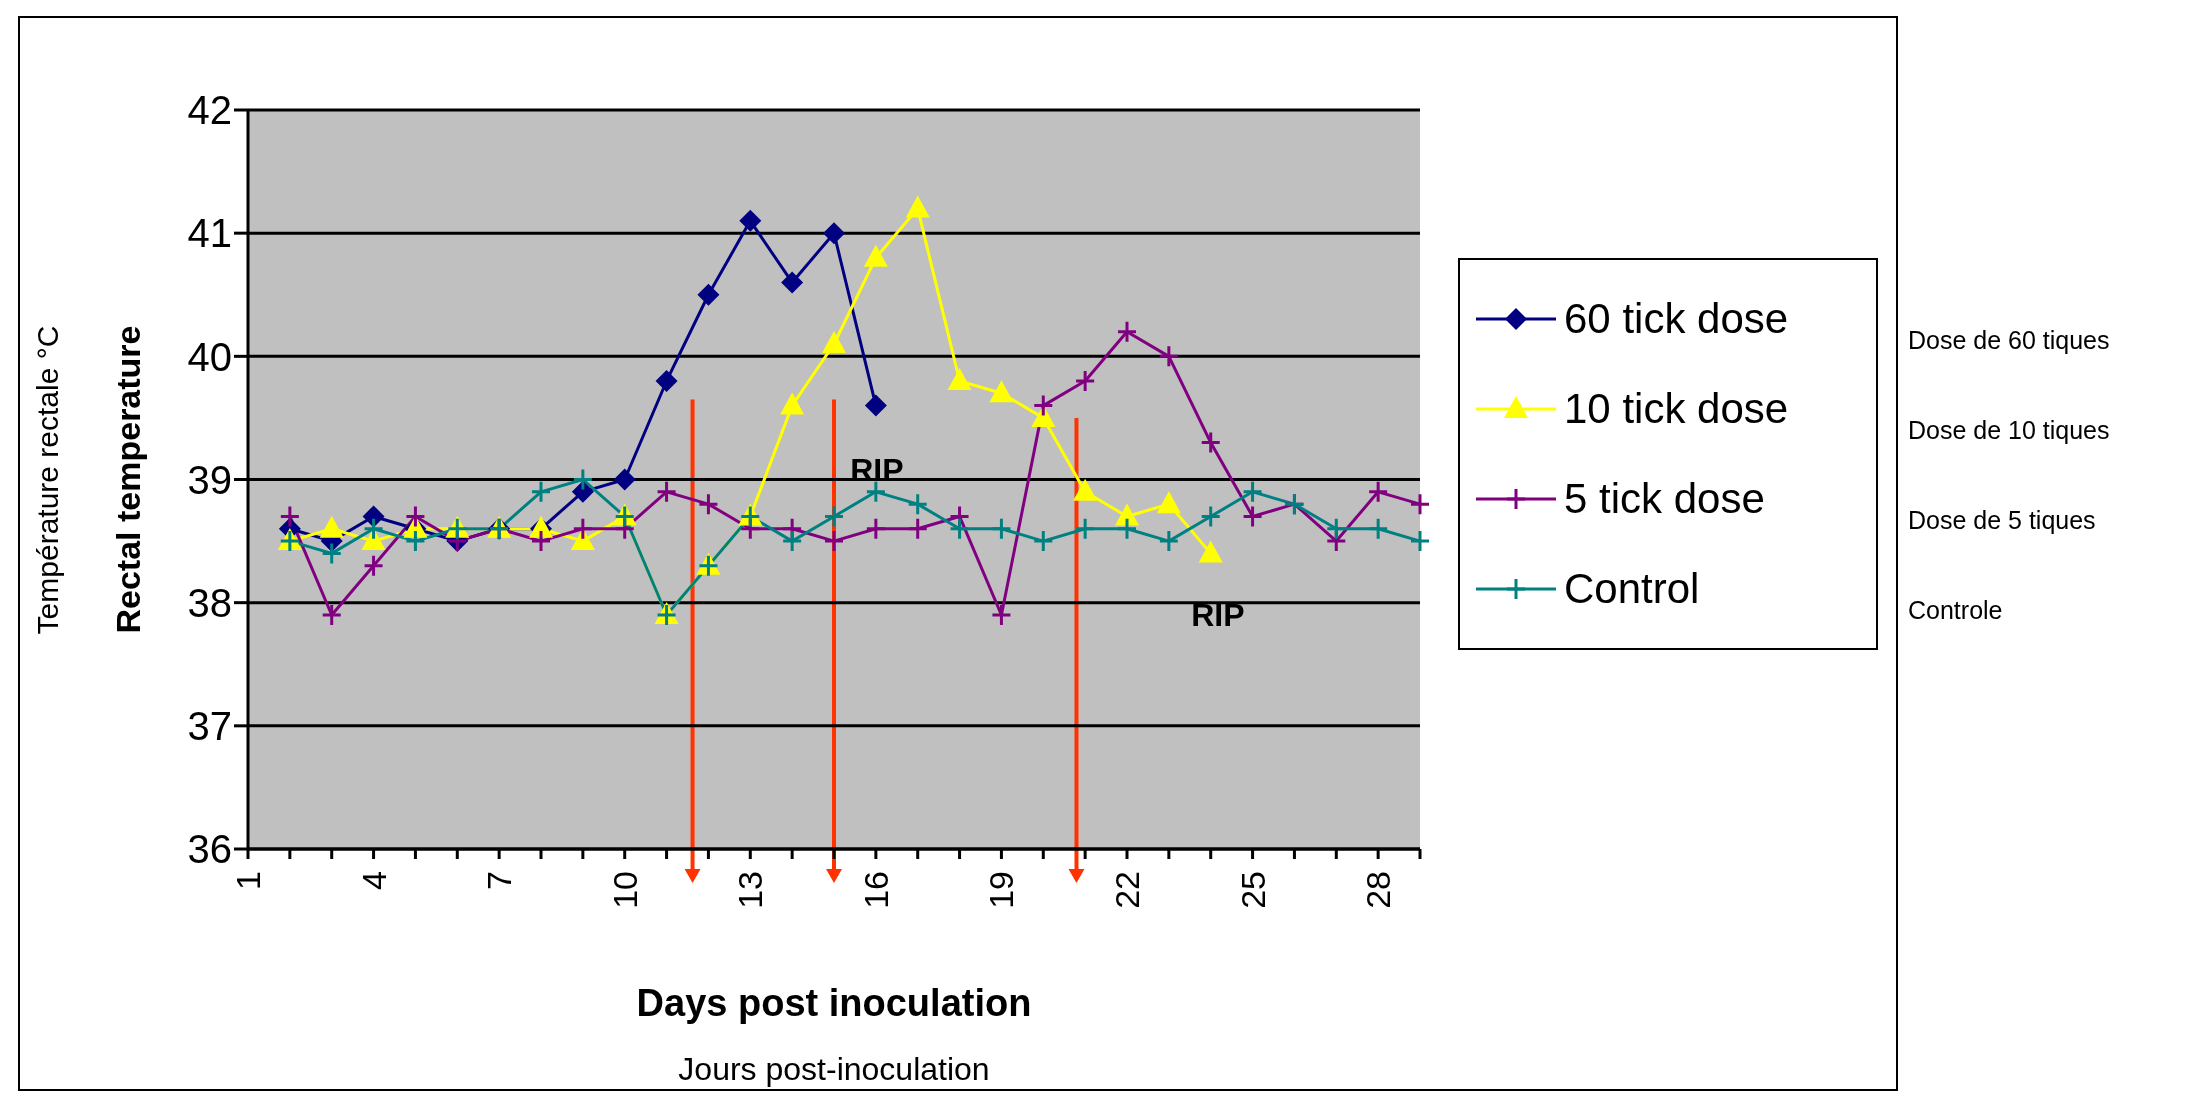 This screenshot has height=1108, width=2197. What do you see at coordinates (1632, 589) in the screenshot?
I see `legend-label: Control` at bounding box center [1632, 589].